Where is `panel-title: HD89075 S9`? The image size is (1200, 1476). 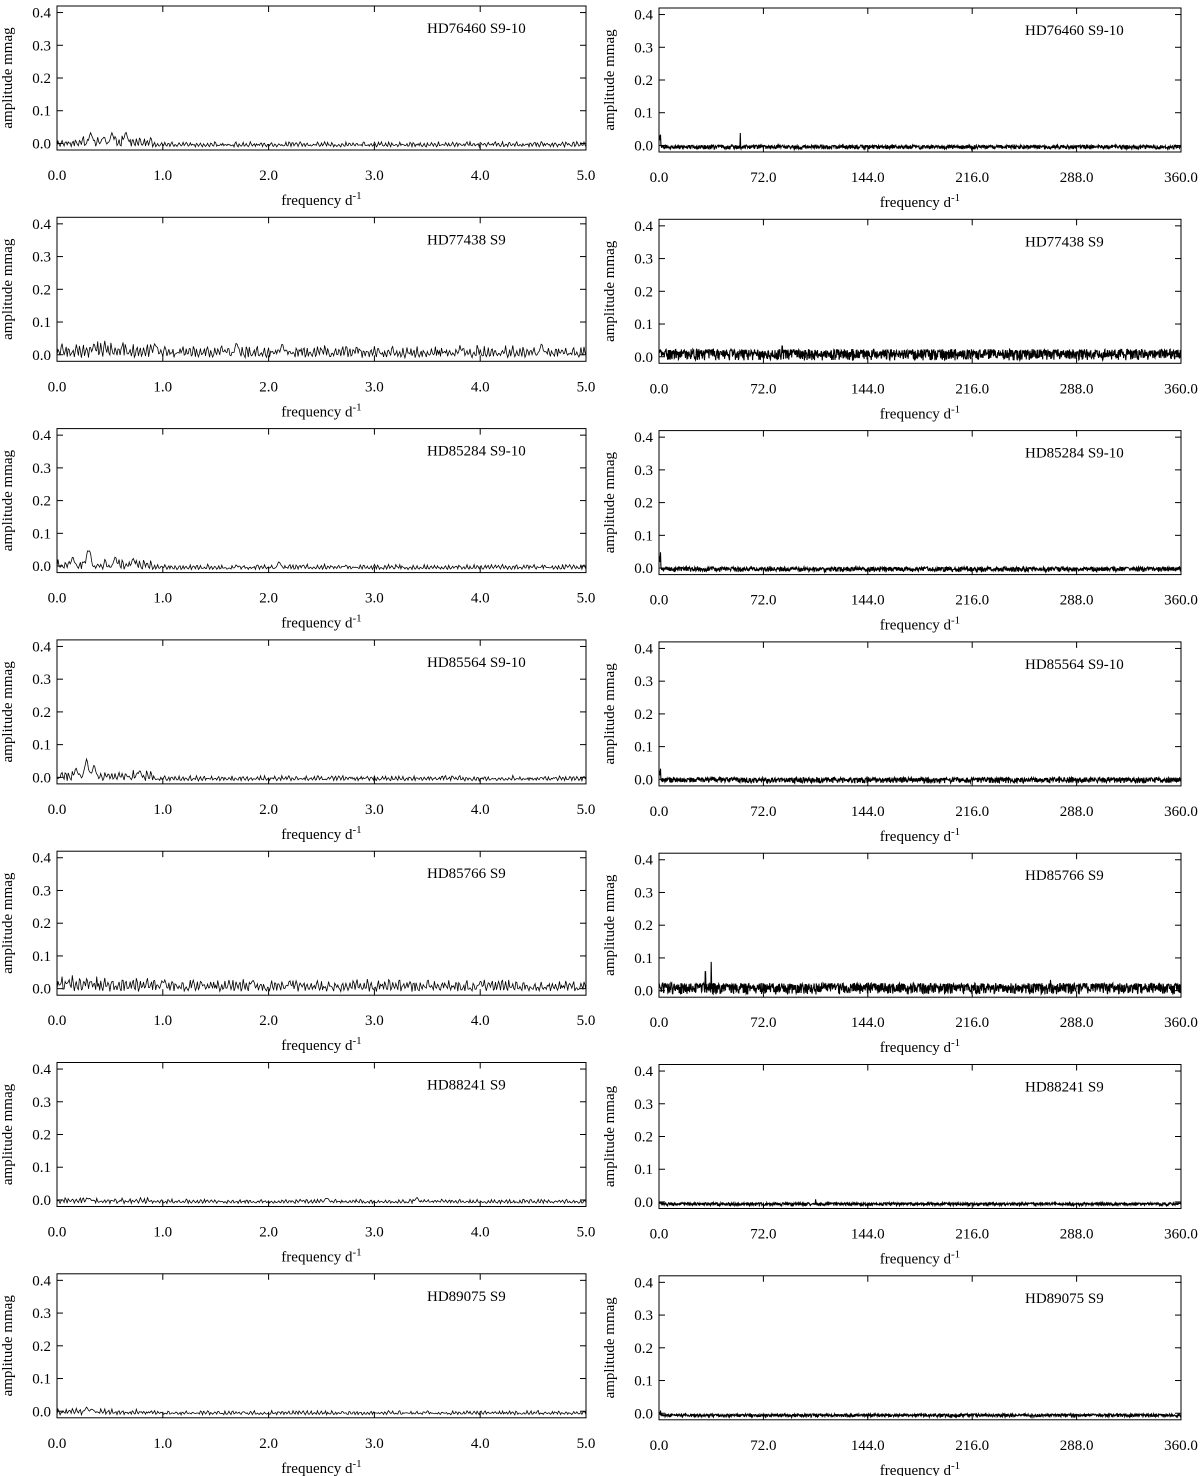 panel-title: HD89075 S9 is located at coordinates (1064, 1299).